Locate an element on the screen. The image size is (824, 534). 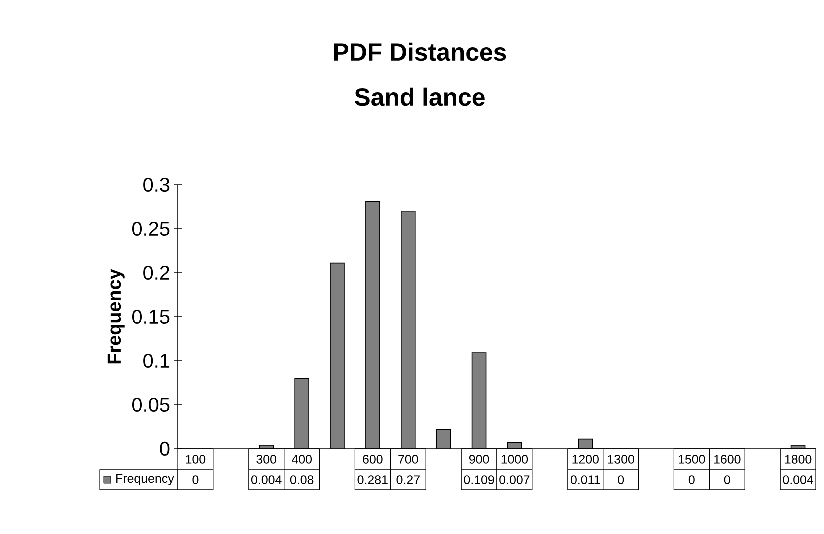
y-tick-label: 0.2 is located at coordinates (157, 273).